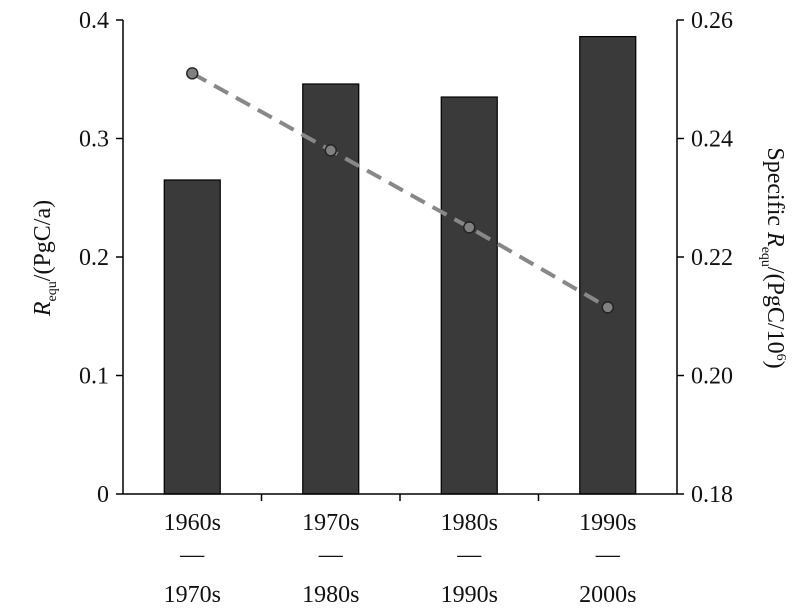 The width and height of the screenshot is (800, 610). I want to click on left-axis-title: Requ/(PgC/a), so click(45, 258).